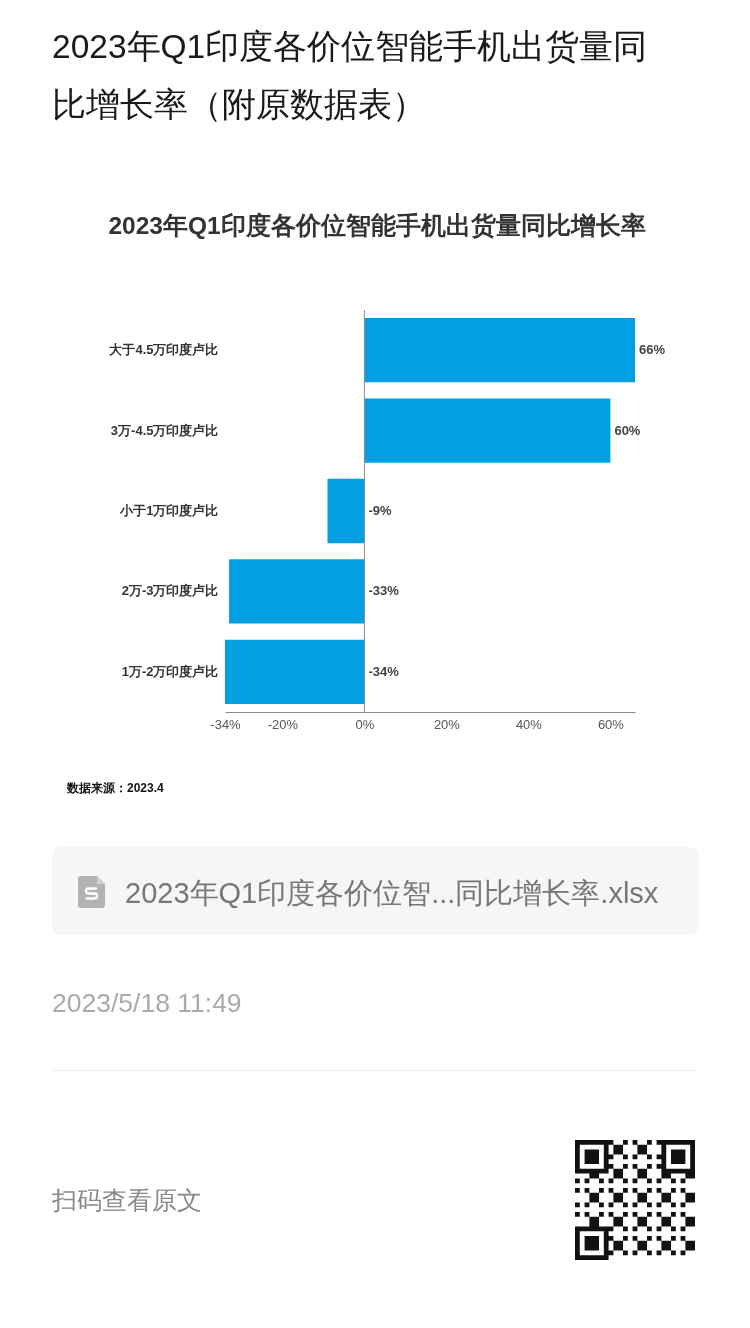 The image size is (750, 1328). I want to click on text: 2023/5/18 11:49, so click(147, 1003).